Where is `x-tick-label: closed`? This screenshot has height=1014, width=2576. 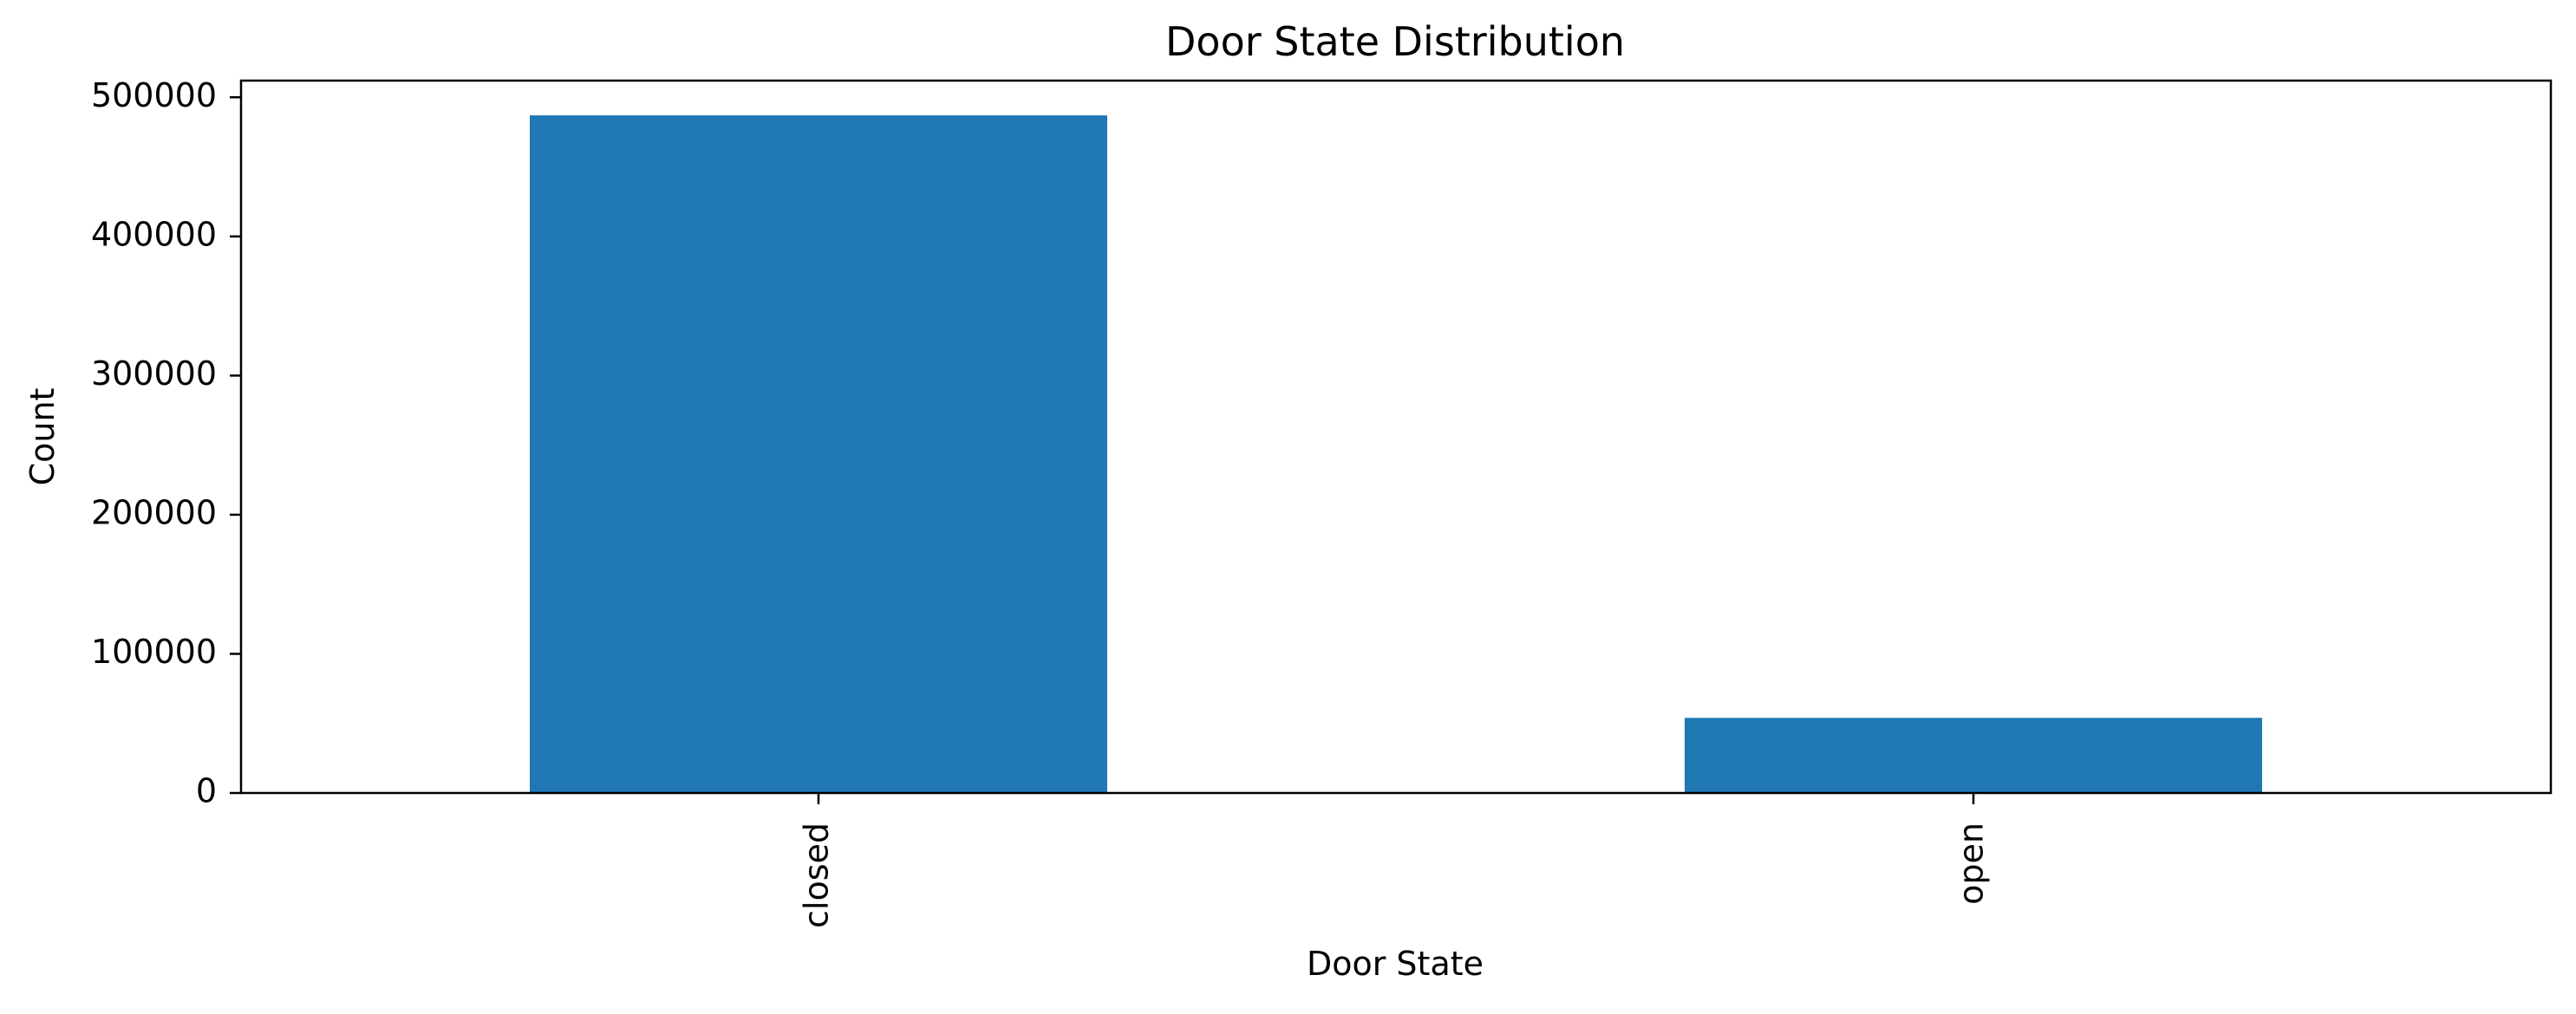 x-tick-label: closed is located at coordinates (817, 875).